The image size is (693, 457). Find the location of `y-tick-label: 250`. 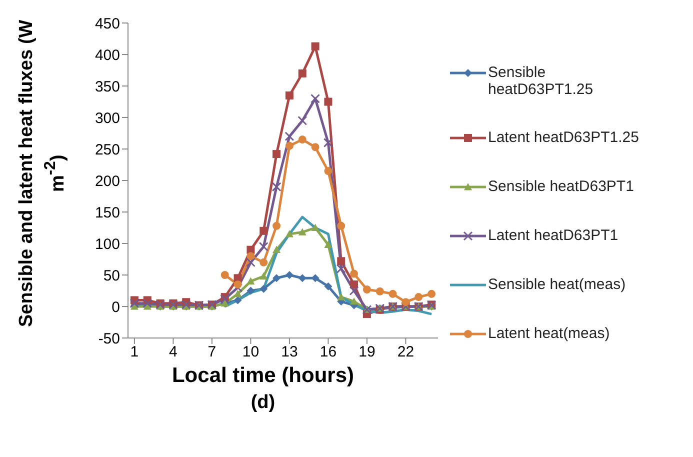

y-tick-label: 250 is located at coordinates (107, 149).